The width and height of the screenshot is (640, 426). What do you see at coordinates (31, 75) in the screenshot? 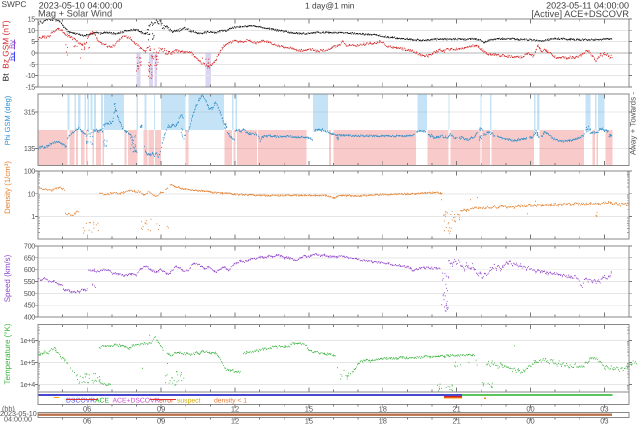
I see `svg-text: -10` at bounding box center [31, 75].